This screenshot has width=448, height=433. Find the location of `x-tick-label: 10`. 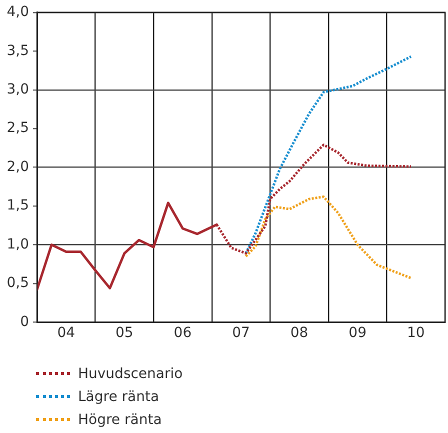

x-tick-label: 10 is located at coordinates (415, 333).